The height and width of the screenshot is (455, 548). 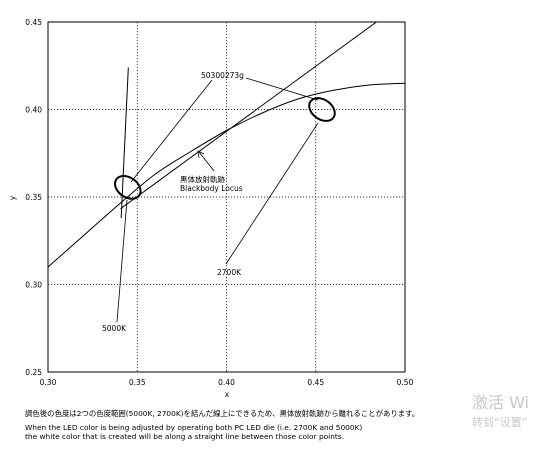 I want to click on y-tick-label: 0.30, so click(x=33, y=285).